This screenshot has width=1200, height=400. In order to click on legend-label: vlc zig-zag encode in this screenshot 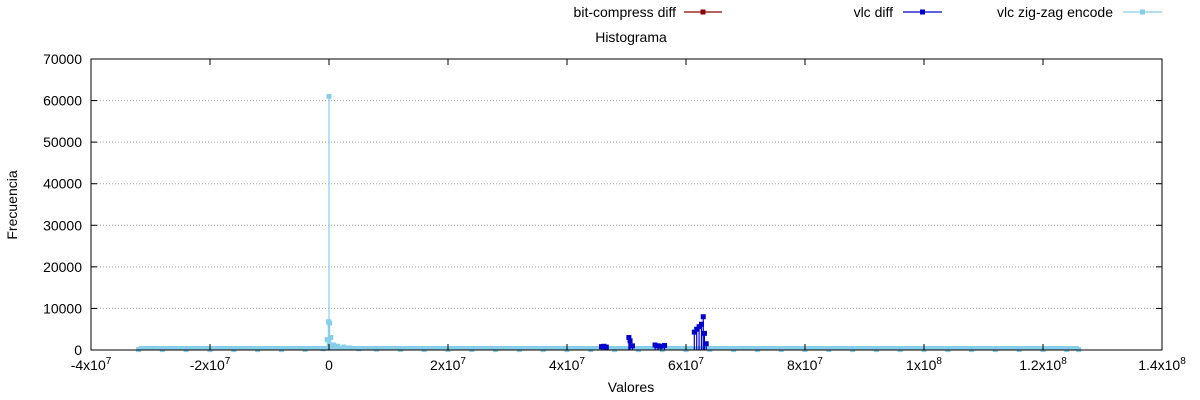, I will do `click(1055, 12)`.